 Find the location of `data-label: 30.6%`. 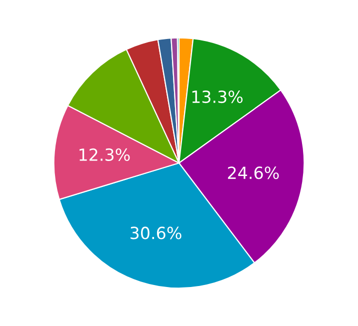

data-label: 30.6% is located at coordinates (156, 233).